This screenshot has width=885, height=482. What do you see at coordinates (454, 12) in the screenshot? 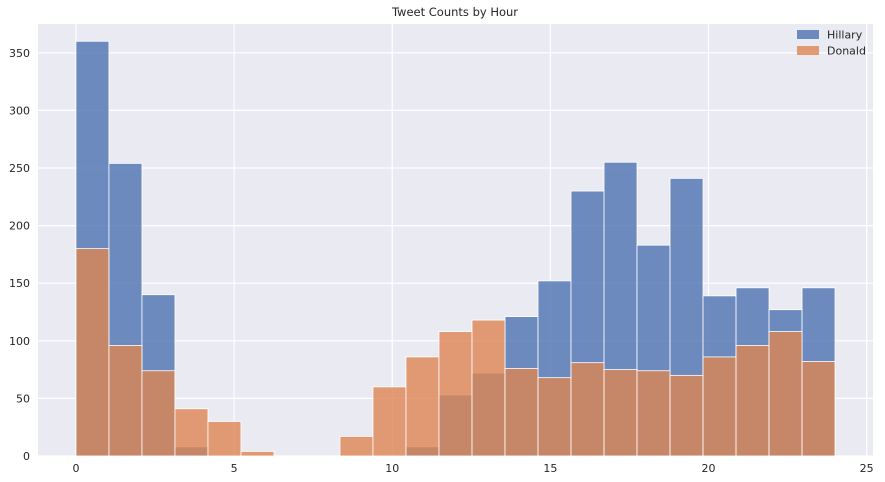
I see `chart-title: Tweet Counts by Hour` at bounding box center [454, 12].